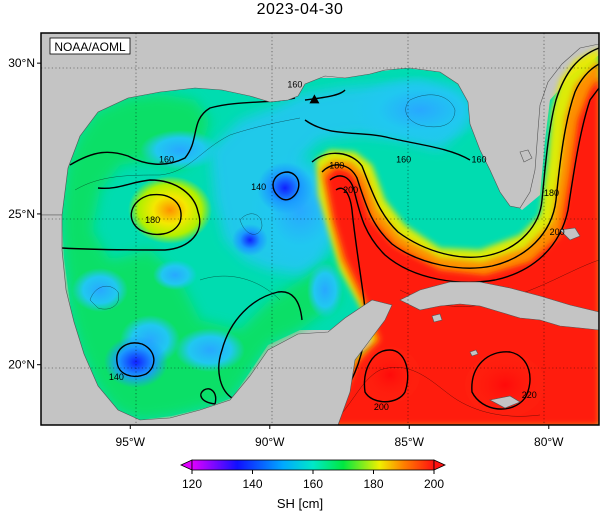  I want to click on y-tick-label: 30°N, so click(21, 63).